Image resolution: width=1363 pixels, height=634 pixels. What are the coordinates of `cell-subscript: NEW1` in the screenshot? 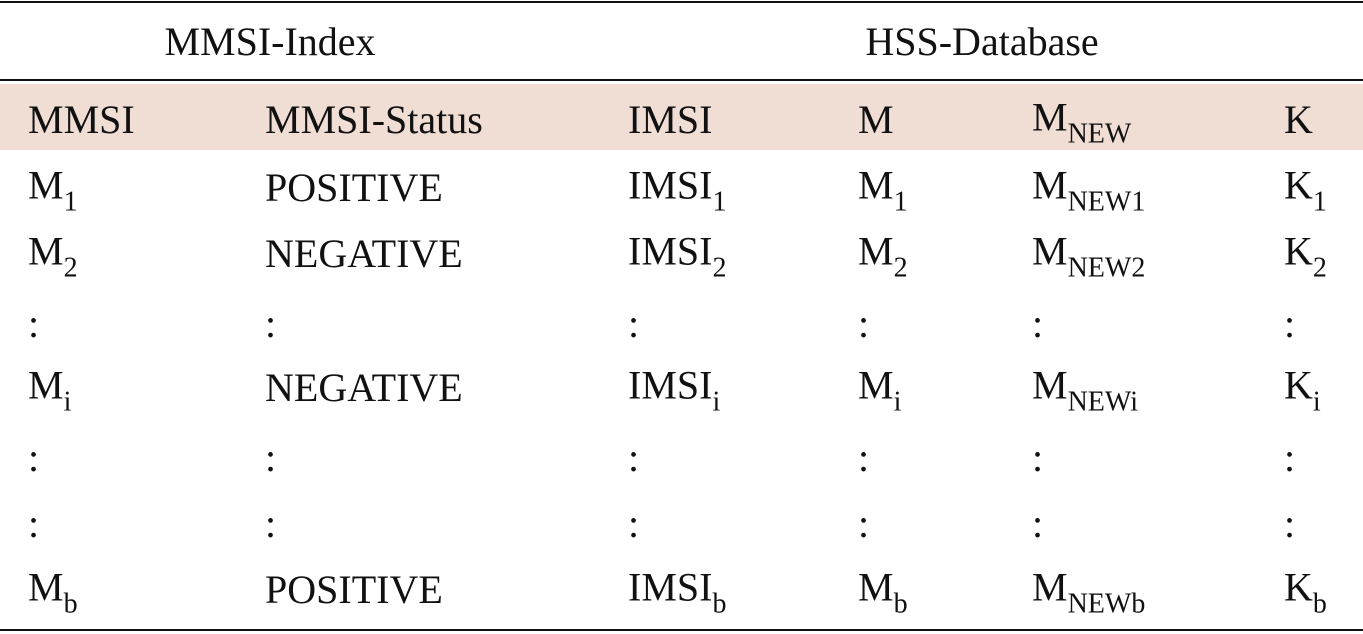 It's located at (1106, 202).